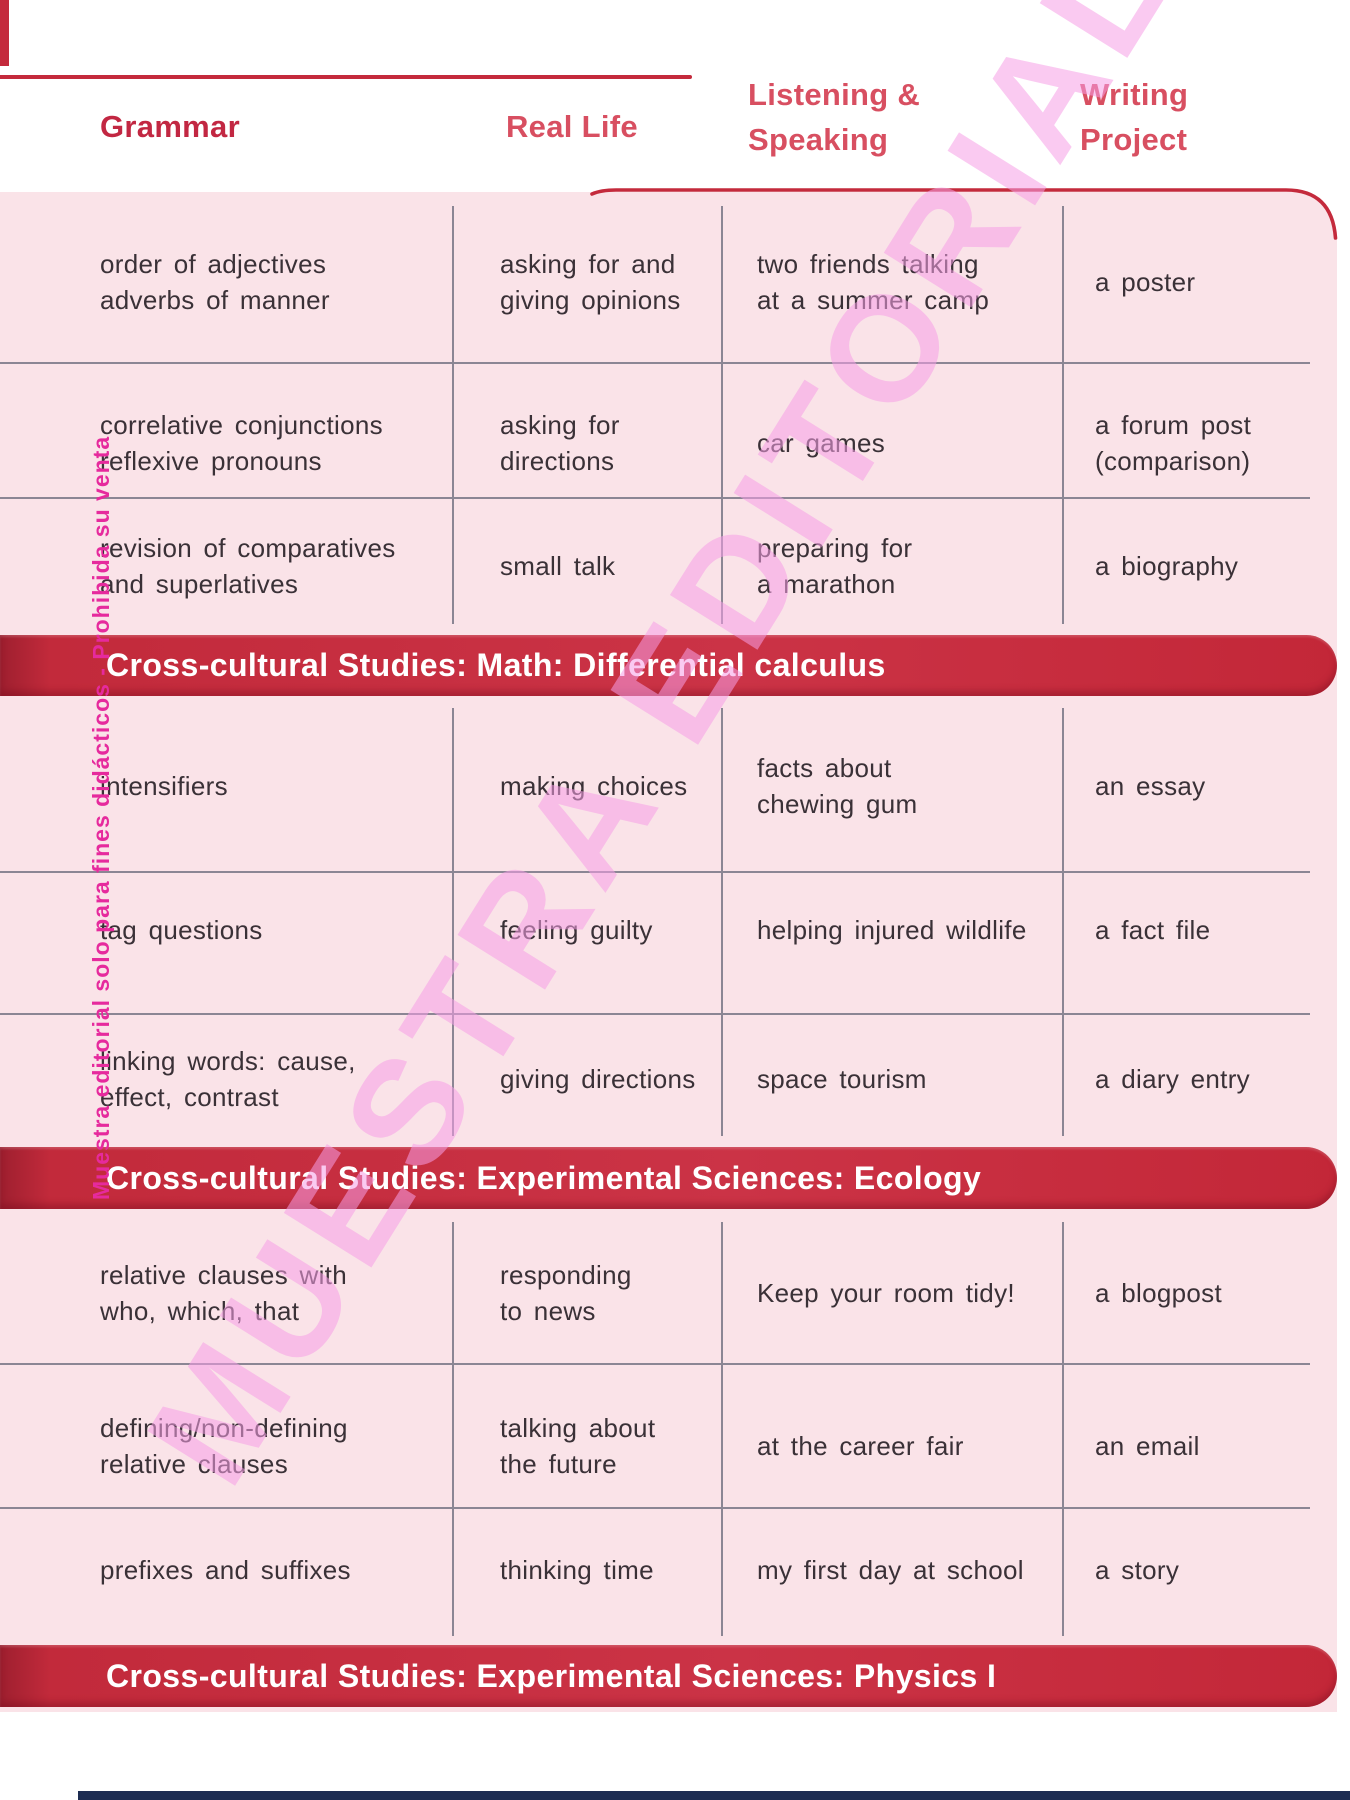 This screenshot has height=1800, width=1350. I want to click on column-header-real-life: Real Life, so click(572, 126).